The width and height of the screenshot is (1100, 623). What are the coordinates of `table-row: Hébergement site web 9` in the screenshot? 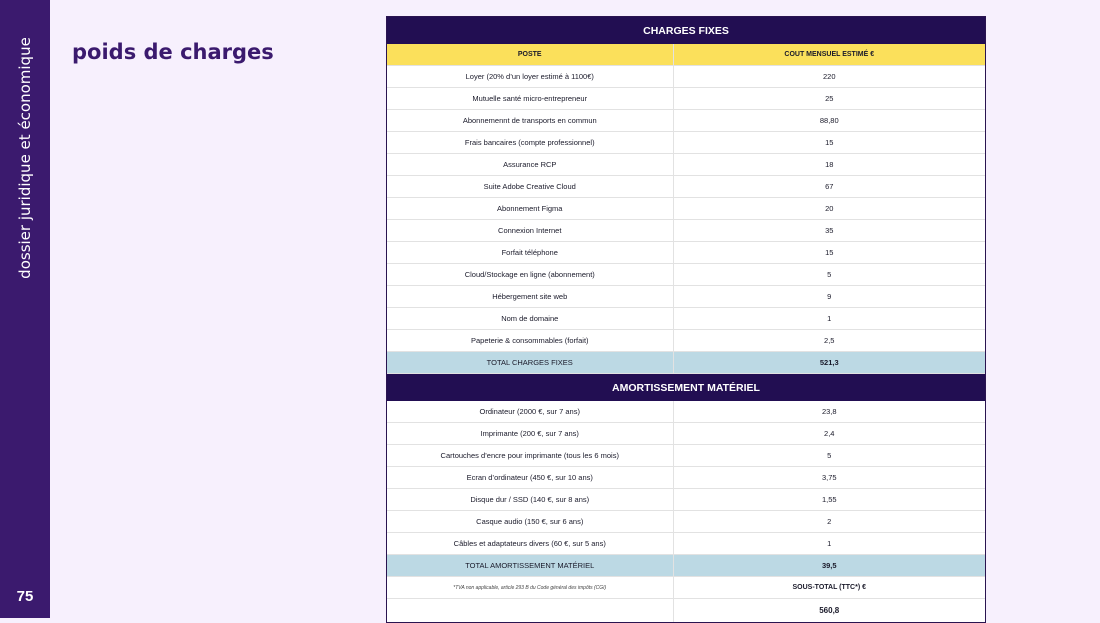 It's located at (686, 296).